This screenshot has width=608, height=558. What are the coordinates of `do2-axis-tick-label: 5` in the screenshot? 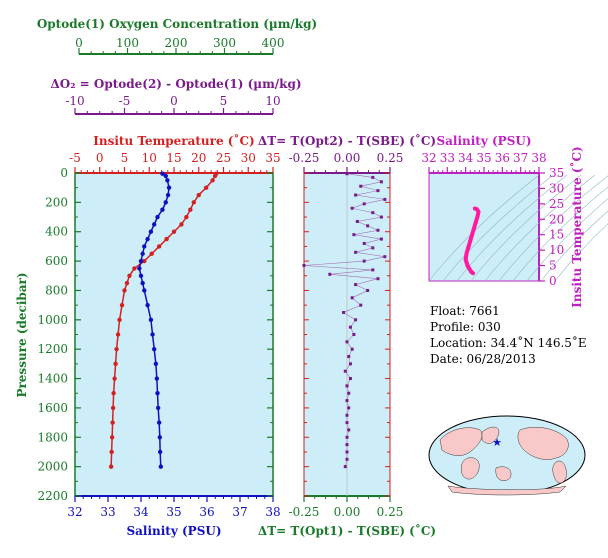 It's located at (224, 101).